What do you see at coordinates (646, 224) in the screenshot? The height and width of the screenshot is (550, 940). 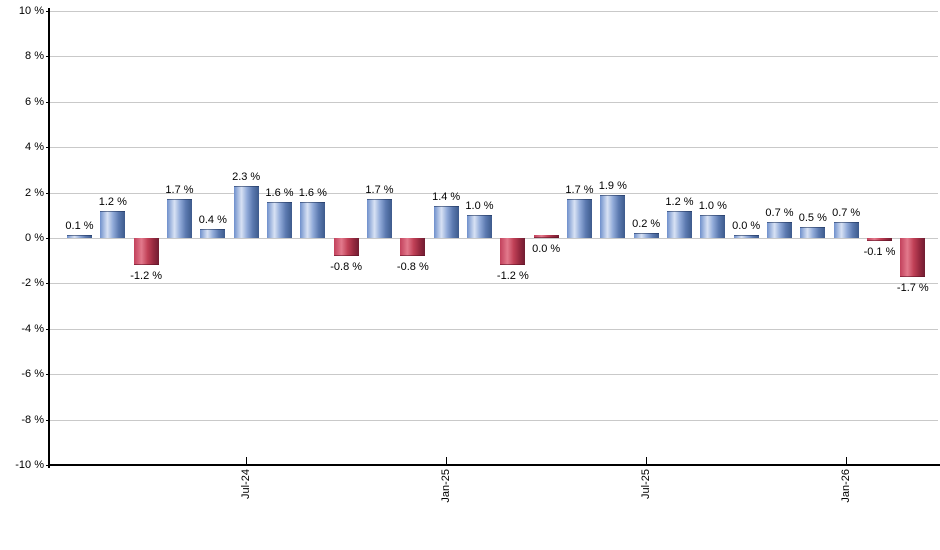 I see `bar-value-label: 0.2 %` at bounding box center [646, 224].